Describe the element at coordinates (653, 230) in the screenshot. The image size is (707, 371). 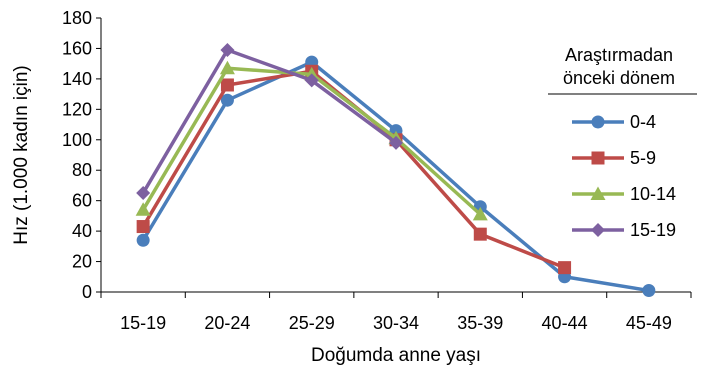
I see `legend-label: 15-19` at that location.